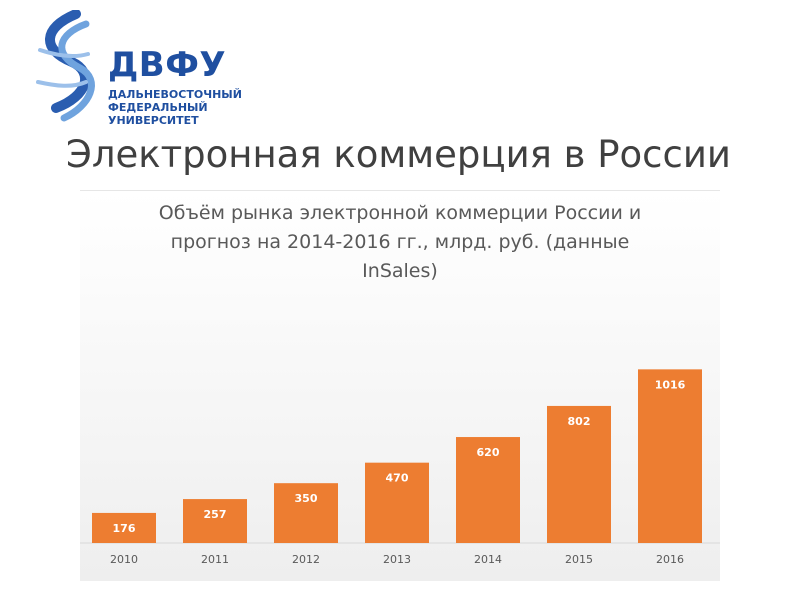 The image size is (800, 600). I want to click on data-label-2010: 176, so click(124, 528).